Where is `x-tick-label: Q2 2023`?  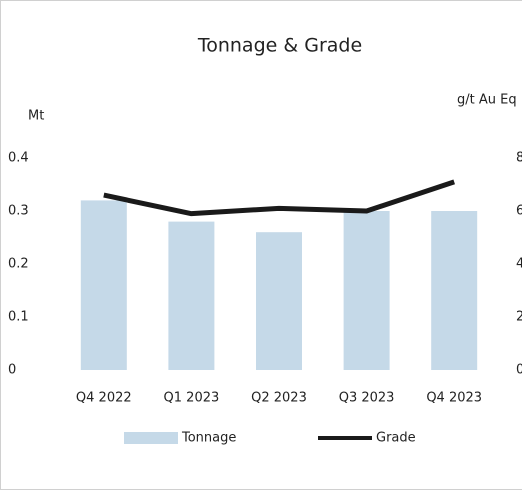
x-tick-label: Q2 2023 is located at coordinates (279, 398).